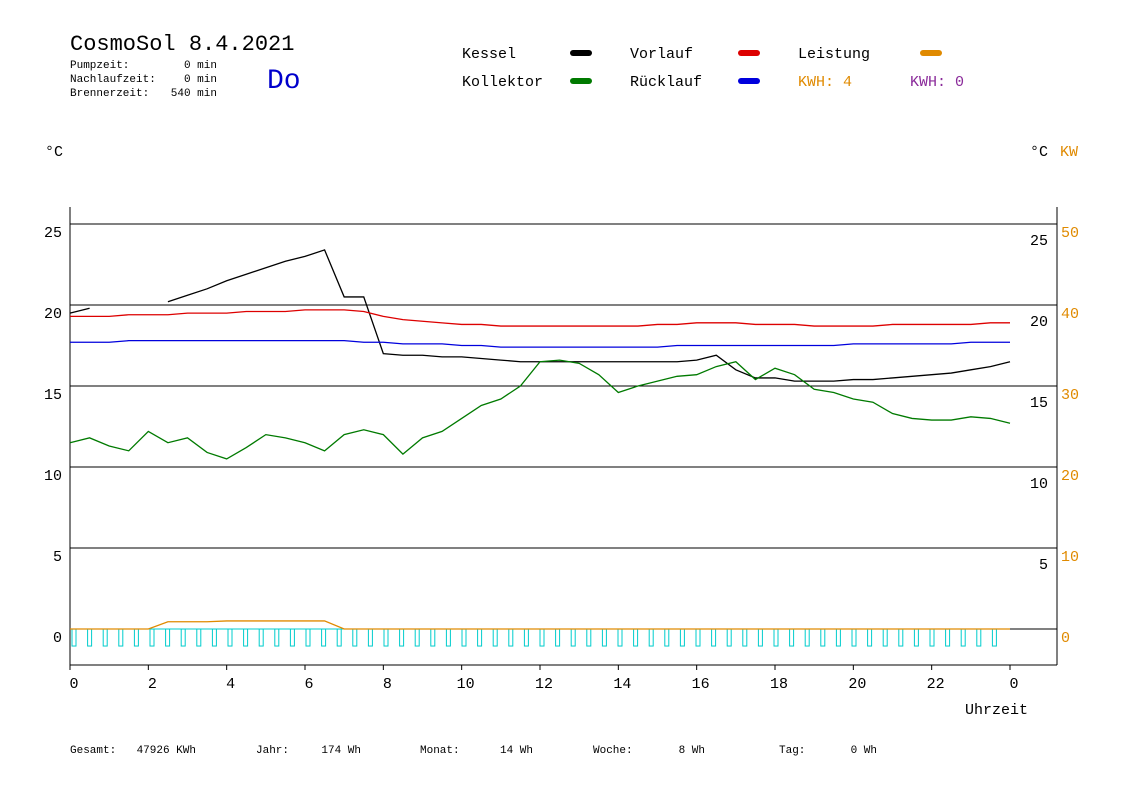 Image resolution: width=1148 pixels, height=812 pixels. I want to click on y2-tick-label: 10, so click(1039, 484).